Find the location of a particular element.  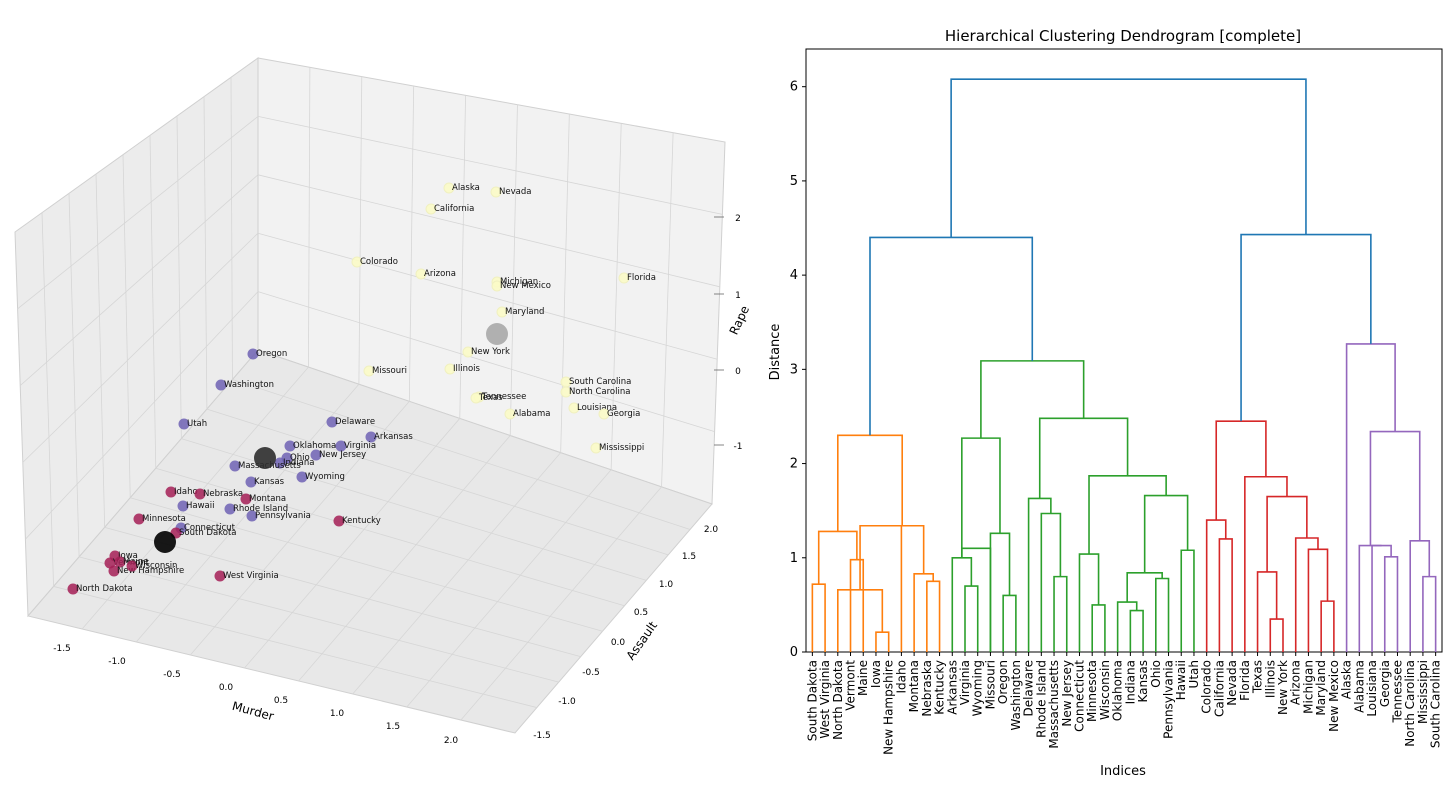

leaf-label: South Carolina is located at coordinates (1436, 704).